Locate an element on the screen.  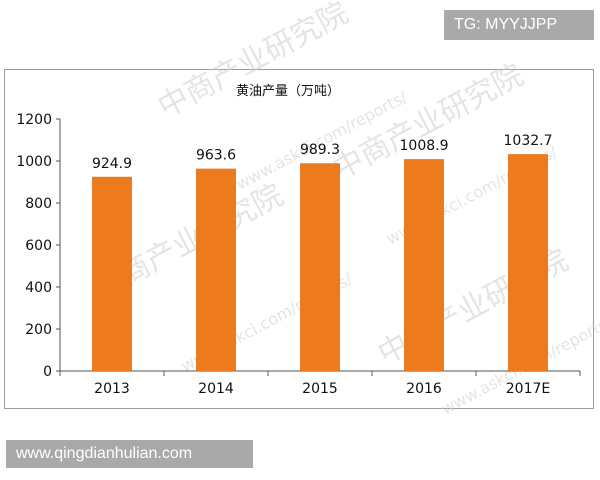
data-label: 1008.9 is located at coordinates (424, 146).